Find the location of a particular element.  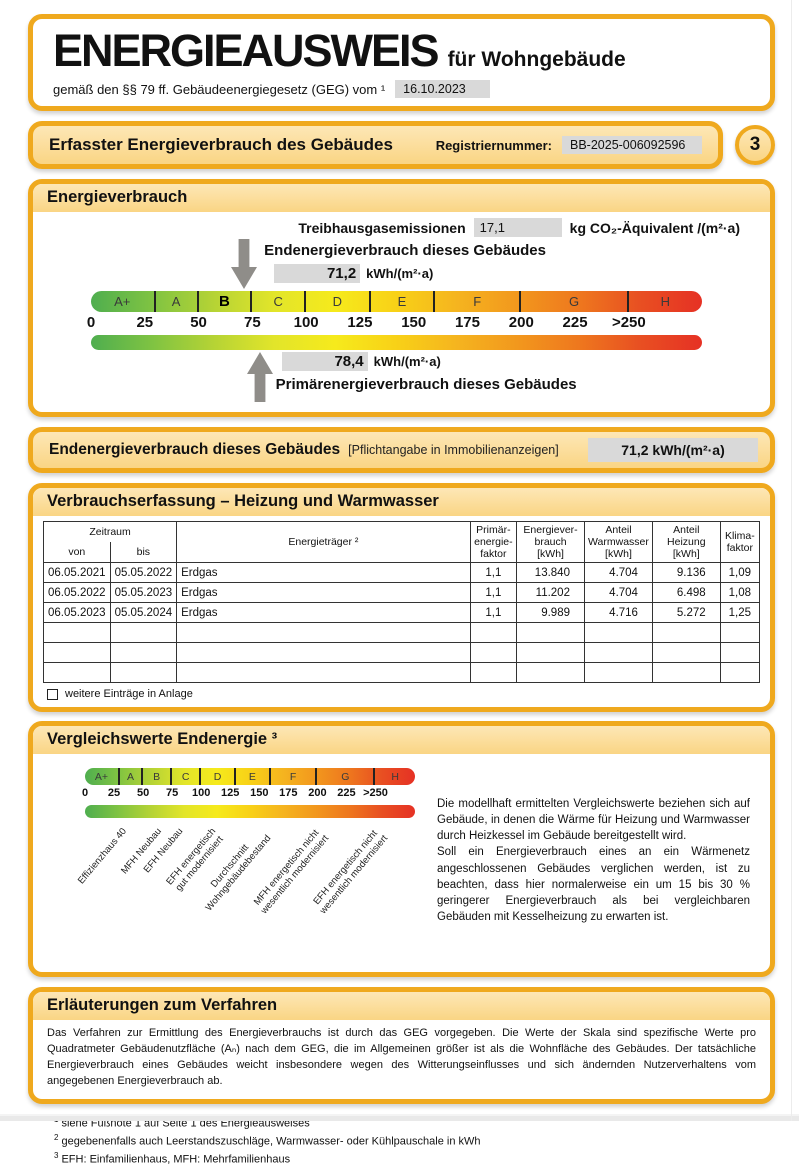

registry-number-value: BB-2025-006092596 is located at coordinates (632, 145).